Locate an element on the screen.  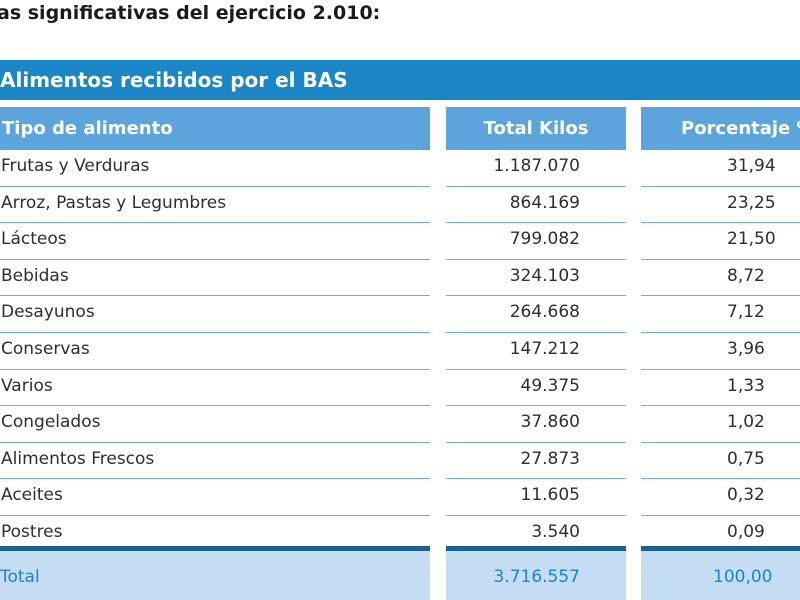
table-row: Congelados 37.860 1,02 is located at coordinates (400, 424).